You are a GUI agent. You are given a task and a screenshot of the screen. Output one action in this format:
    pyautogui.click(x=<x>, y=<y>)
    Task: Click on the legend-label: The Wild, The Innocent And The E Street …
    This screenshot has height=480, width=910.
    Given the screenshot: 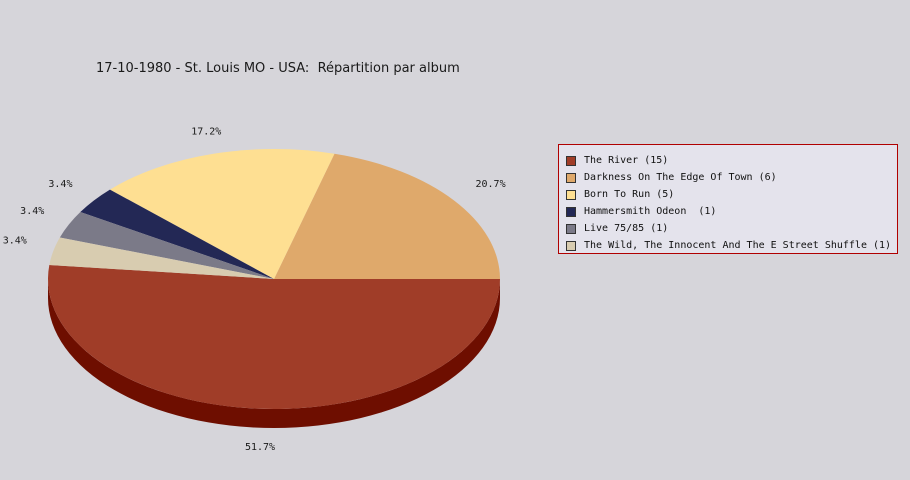 What is the action you would take?
    pyautogui.click(x=738, y=245)
    